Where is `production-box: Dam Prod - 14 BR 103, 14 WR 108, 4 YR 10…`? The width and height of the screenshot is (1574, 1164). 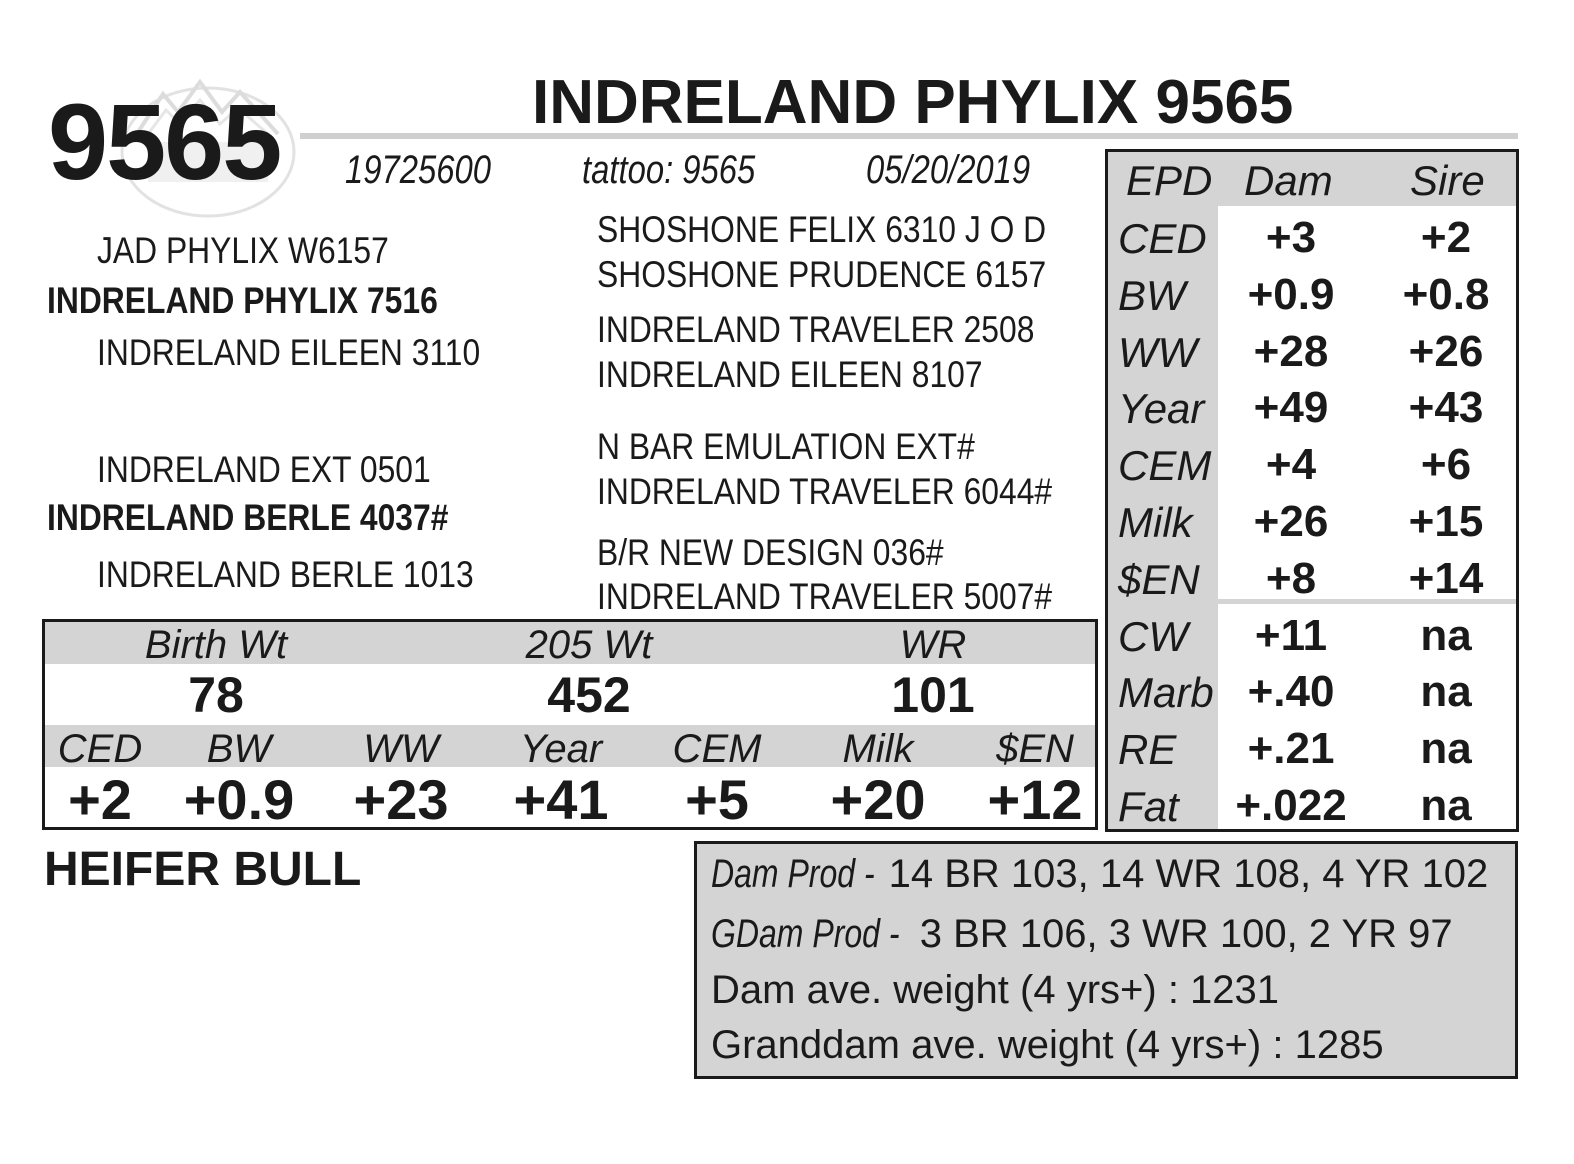 production-box: Dam Prod - 14 BR 103, 14 WR 108, 4 YR 10… is located at coordinates (1106, 960).